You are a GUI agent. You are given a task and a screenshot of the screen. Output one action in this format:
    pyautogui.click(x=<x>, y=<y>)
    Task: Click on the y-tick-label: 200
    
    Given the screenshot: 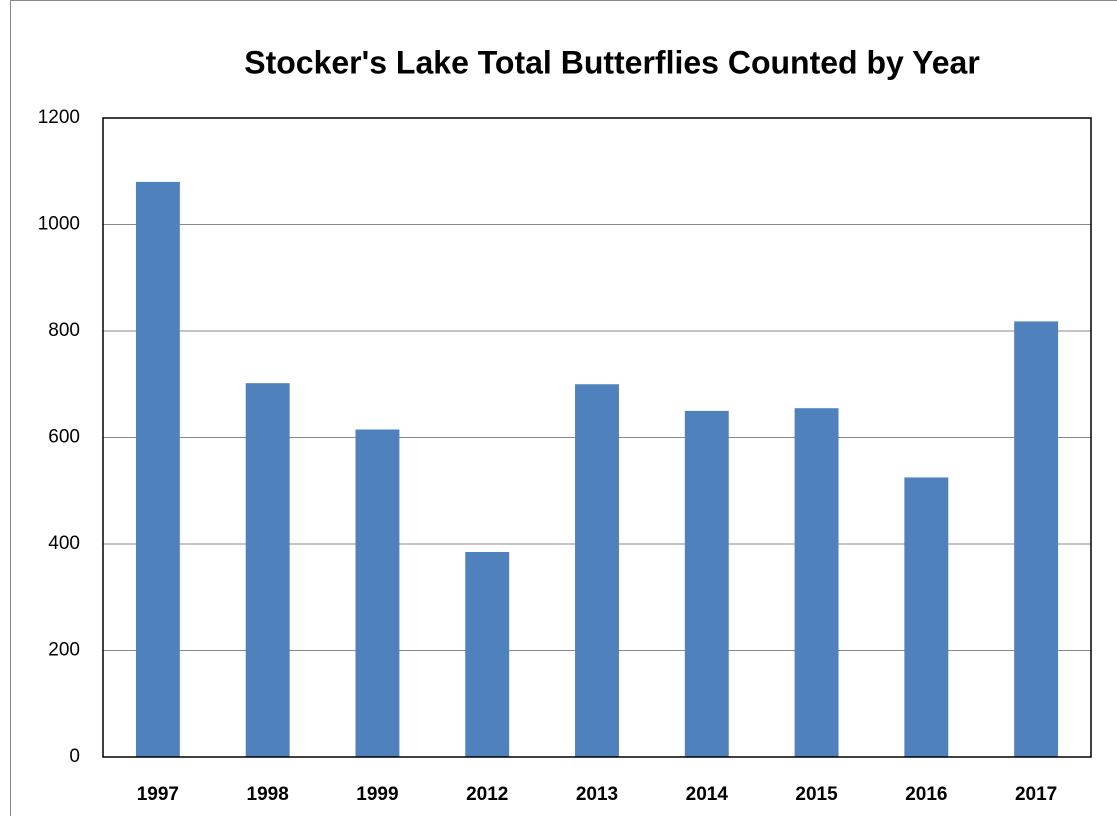 What is the action you would take?
    pyautogui.click(x=64, y=650)
    